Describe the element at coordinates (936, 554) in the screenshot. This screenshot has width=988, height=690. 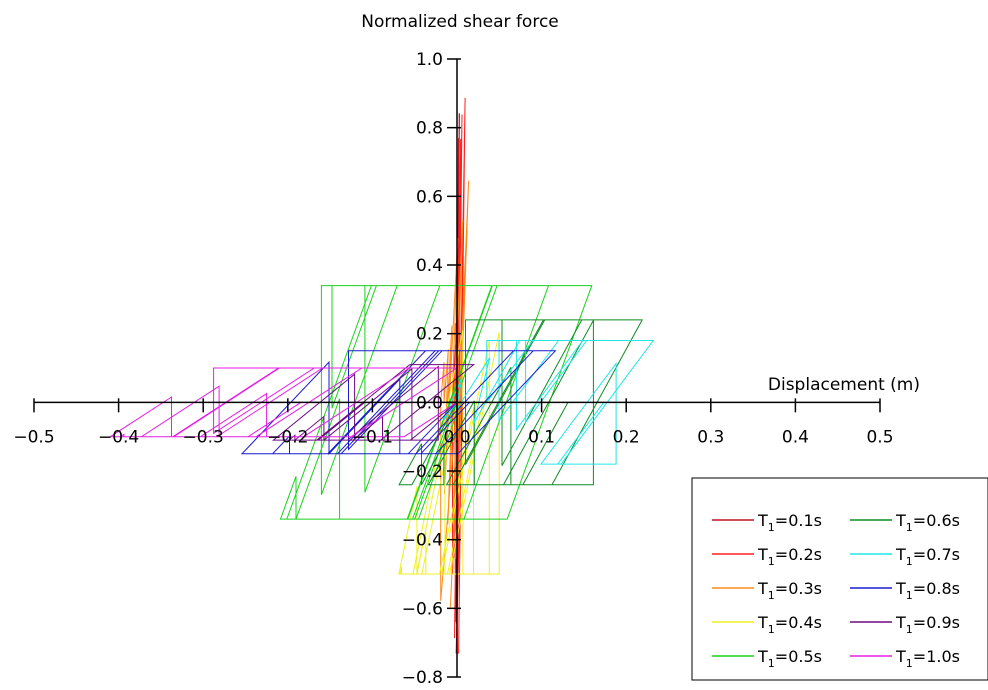
I see `legend-label-rest: =0.7s` at that location.